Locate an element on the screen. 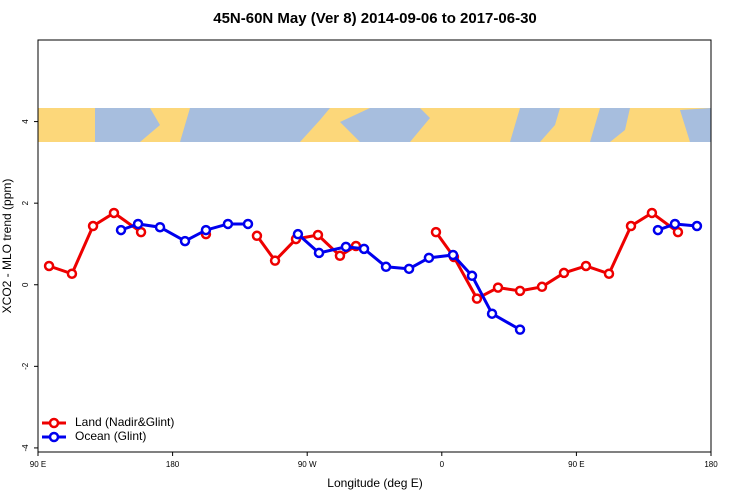 The height and width of the screenshot is (500, 750). y-axis-label: XCO2 - MLO trend (ppm) is located at coordinates (7, 246).